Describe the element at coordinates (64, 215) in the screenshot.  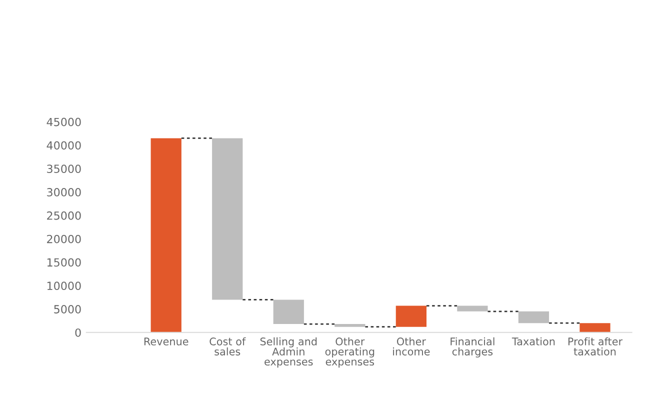
I see `y-tick-label: 25000` at that location.